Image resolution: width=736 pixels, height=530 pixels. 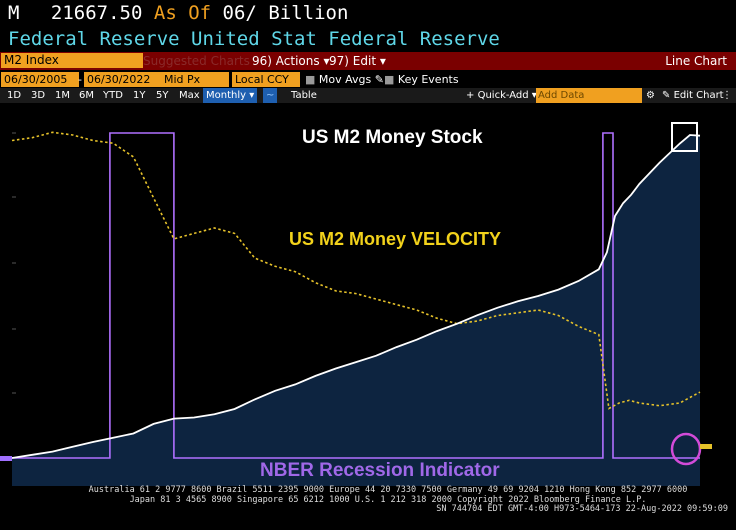 I want to click on period-6m: 6M, so click(x=86, y=95).